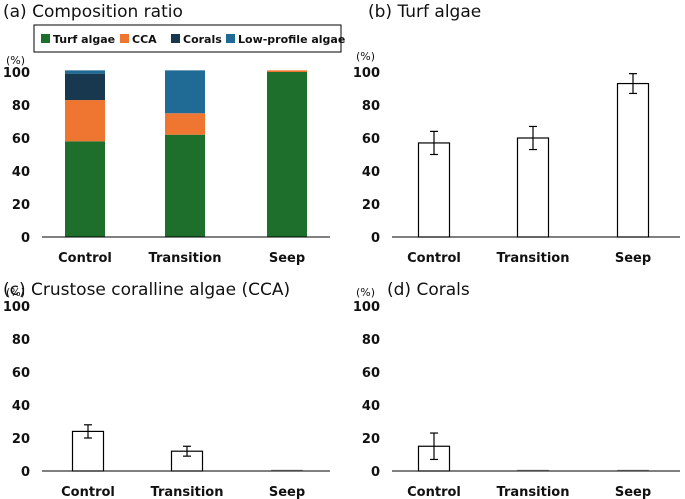  What do you see at coordinates (434, 190) in the screenshot?
I see `bar-control` at bounding box center [434, 190].